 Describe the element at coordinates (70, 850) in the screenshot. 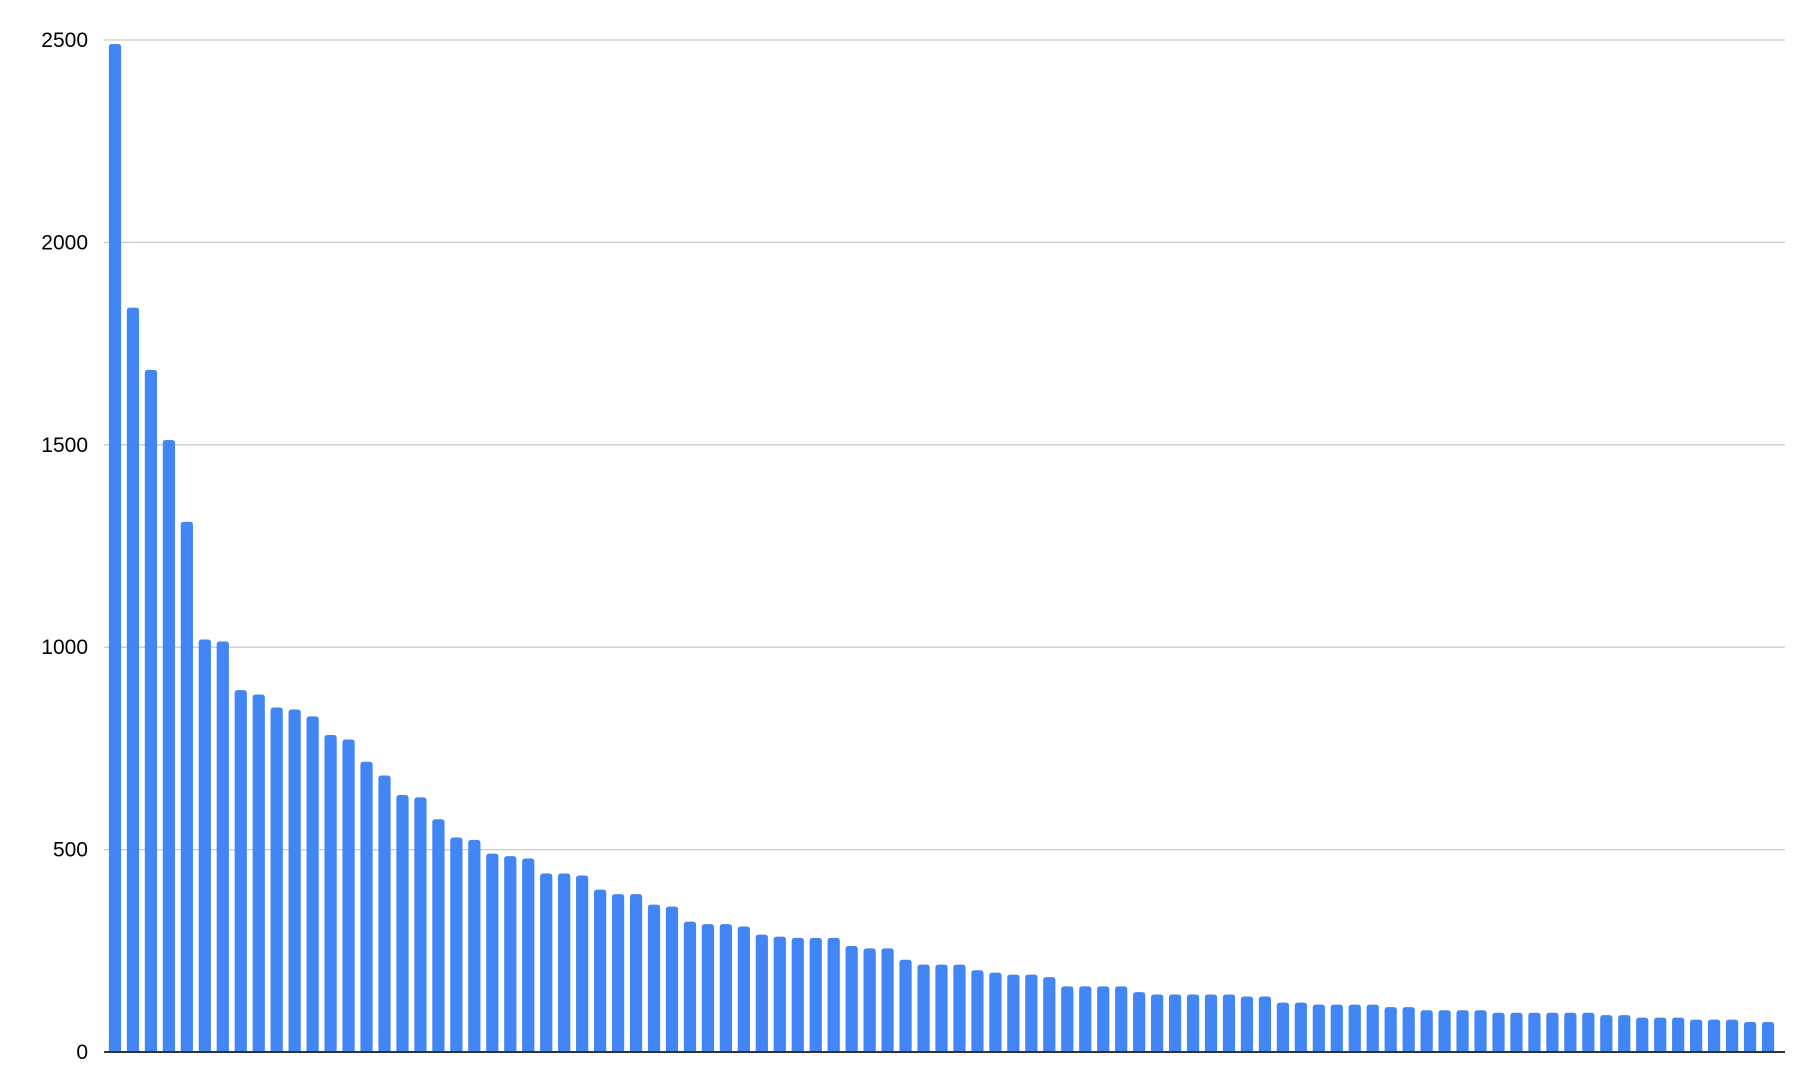

I see `y-tick-label: 500` at that location.